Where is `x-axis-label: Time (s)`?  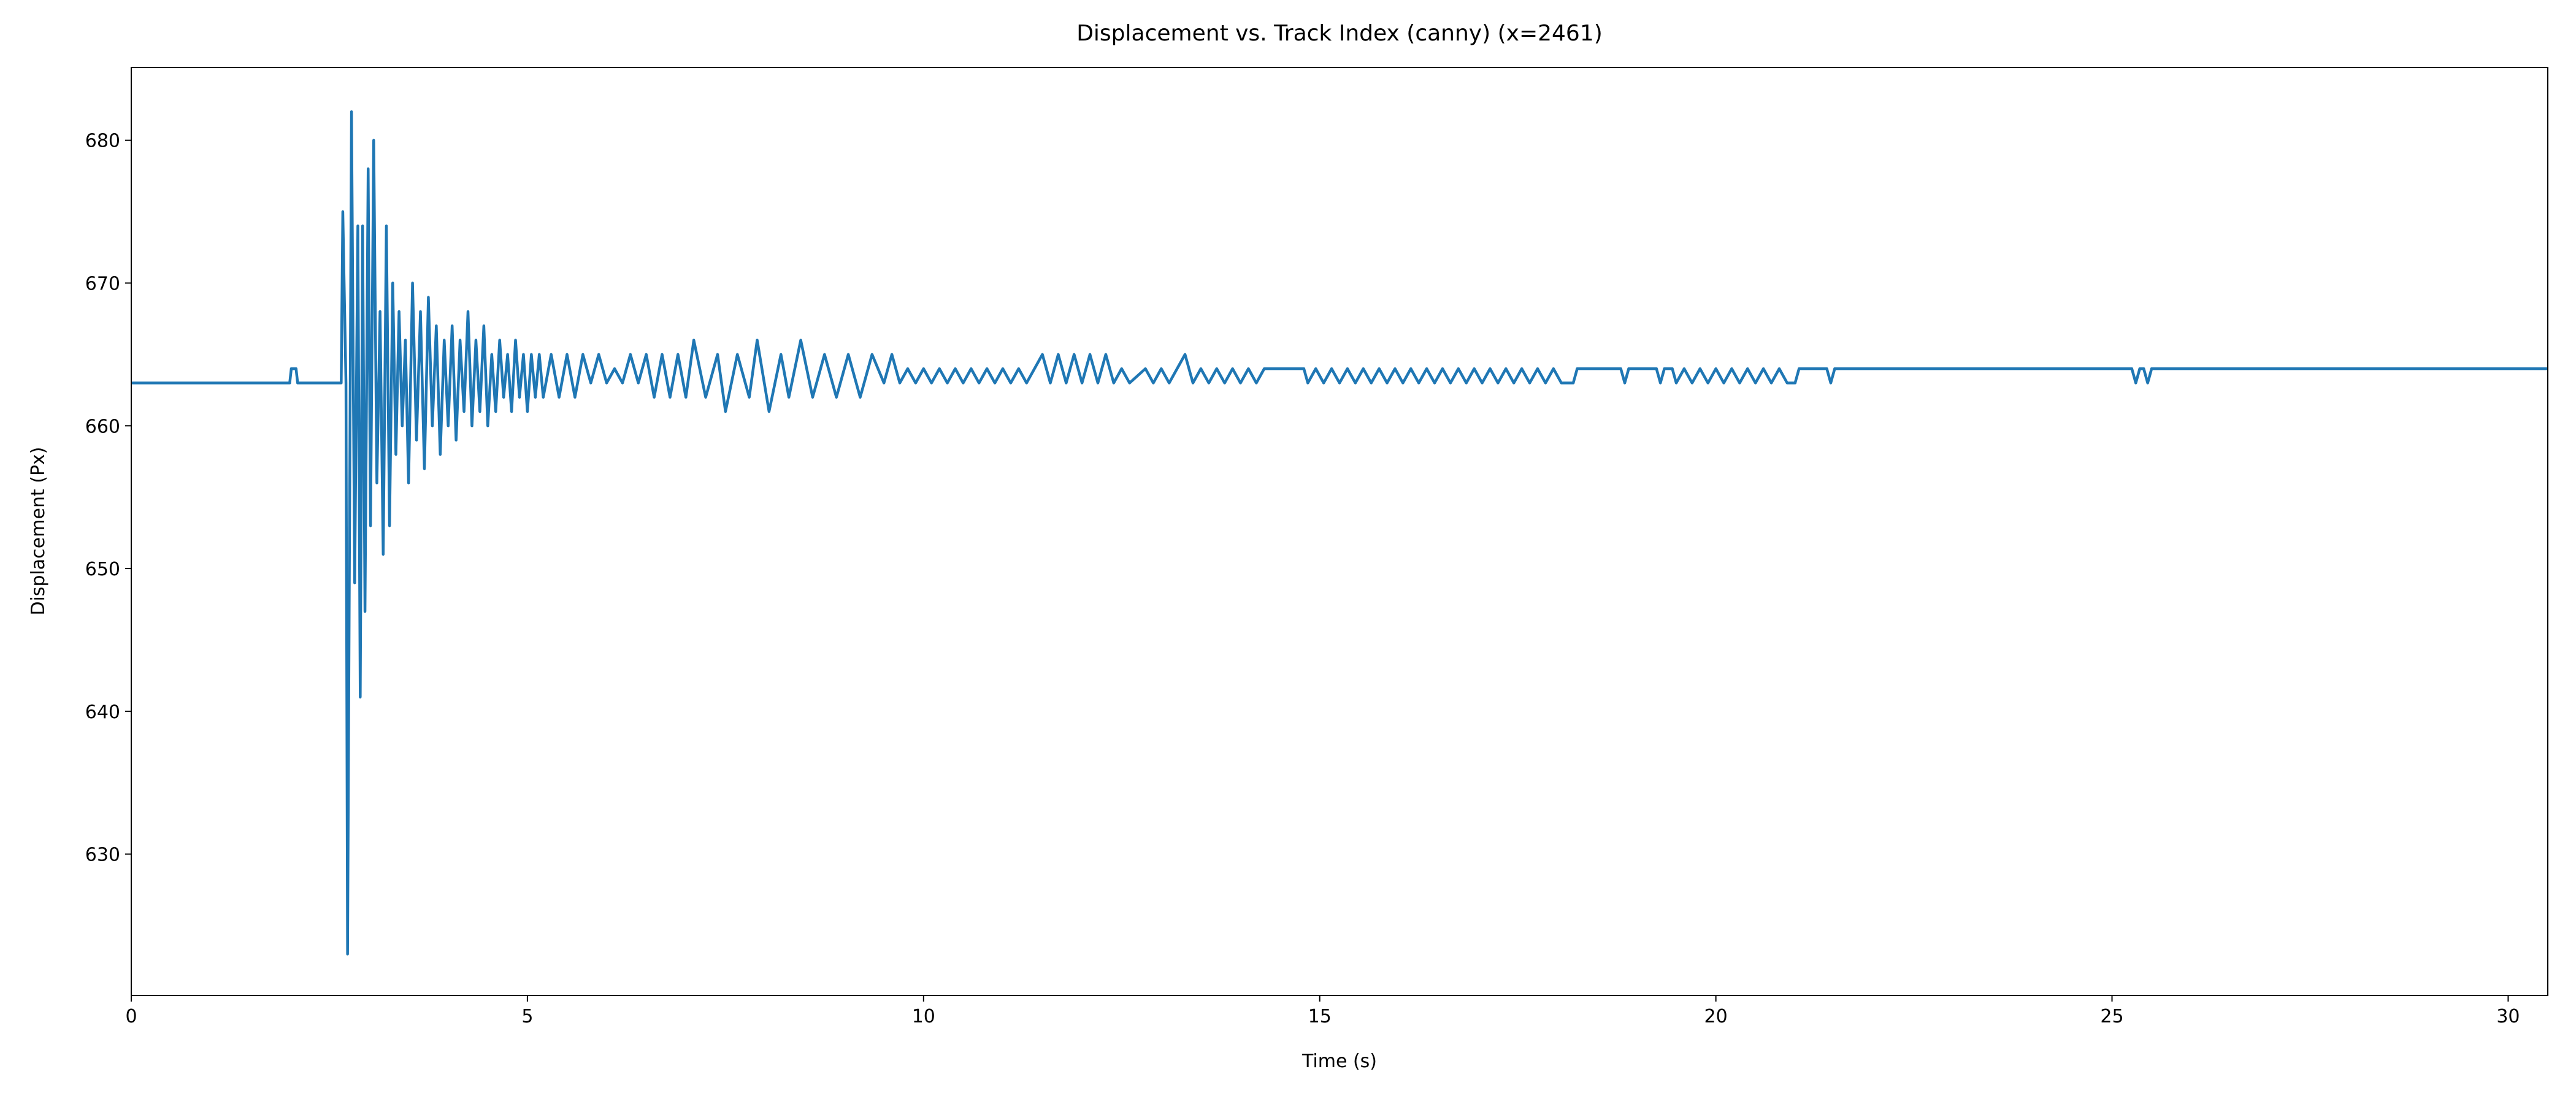 x-axis-label: Time (s) is located at coordinates (1339, 1061).